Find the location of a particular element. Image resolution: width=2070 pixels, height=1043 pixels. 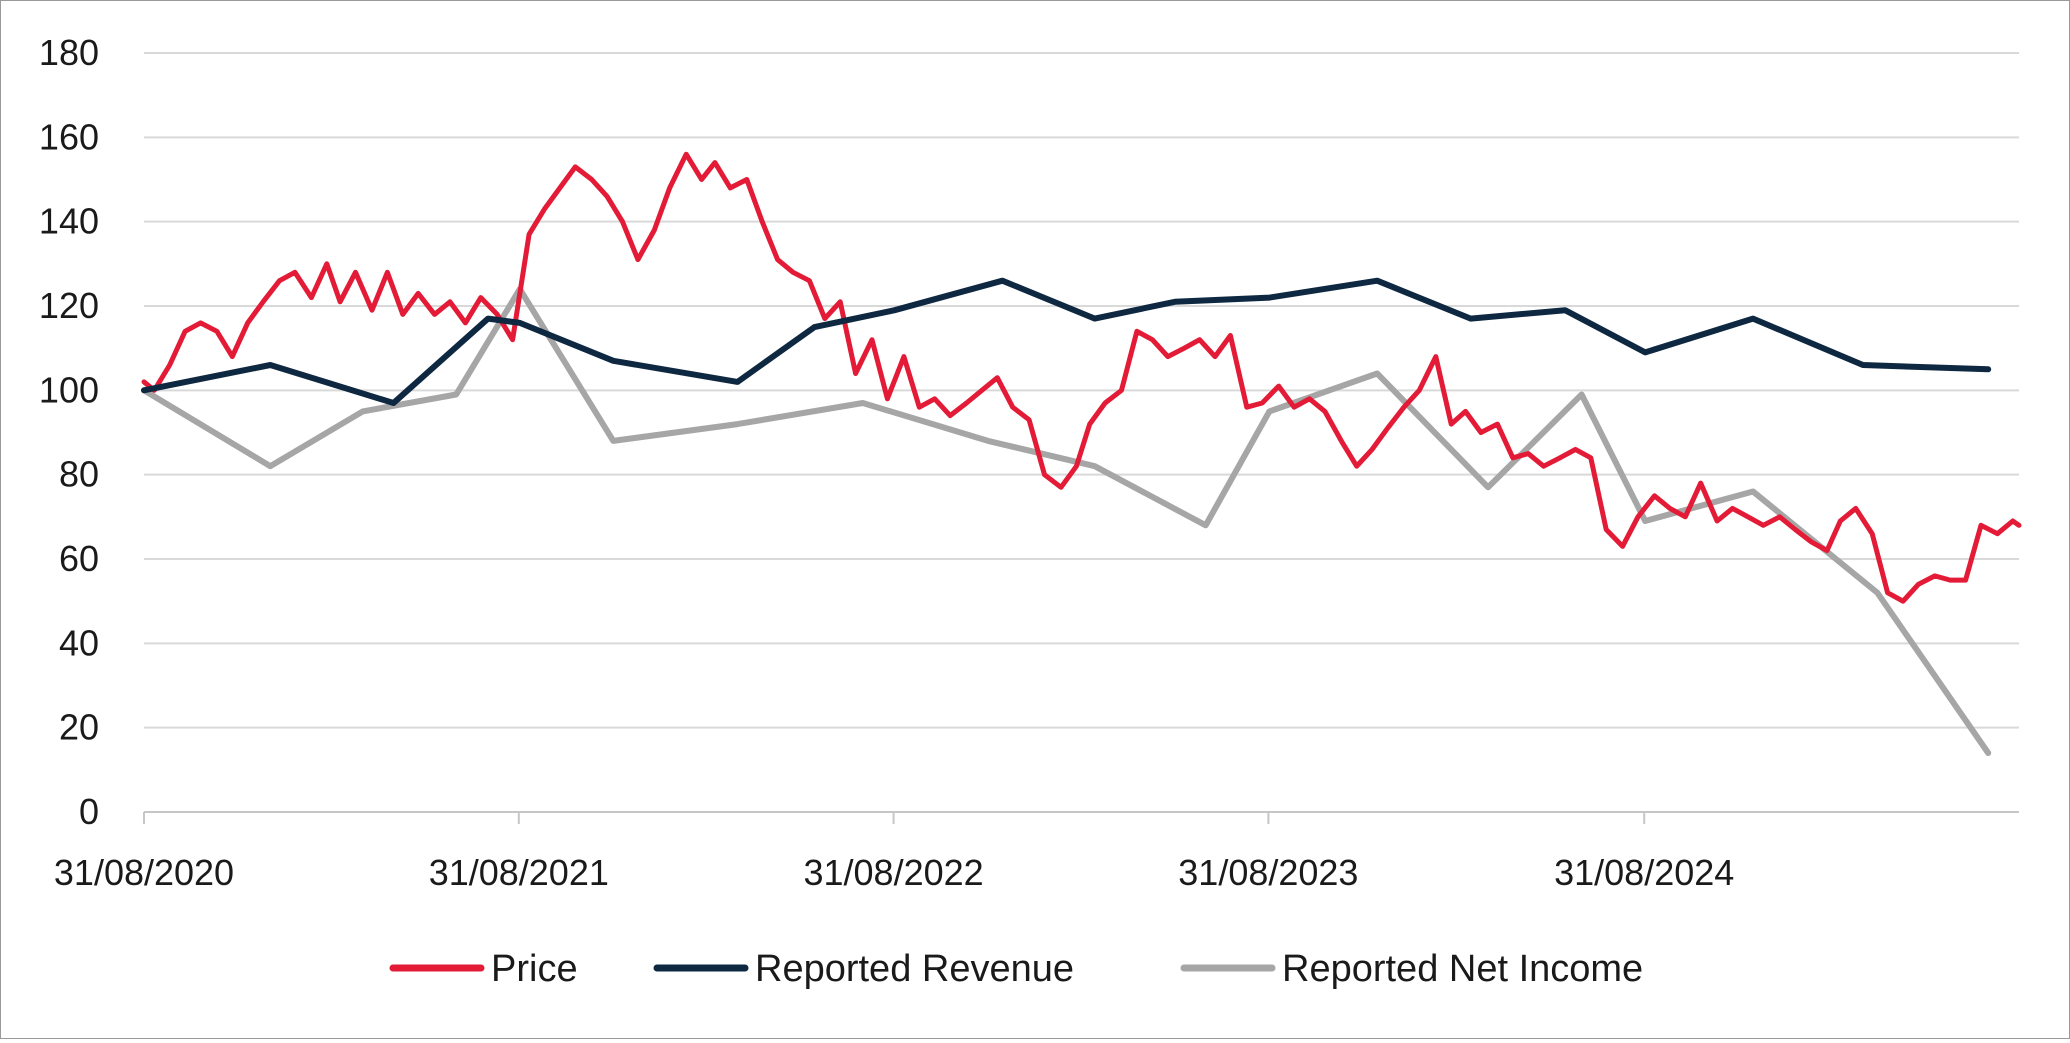

y-tick-label: 80 is located at coordinates (79, 474).